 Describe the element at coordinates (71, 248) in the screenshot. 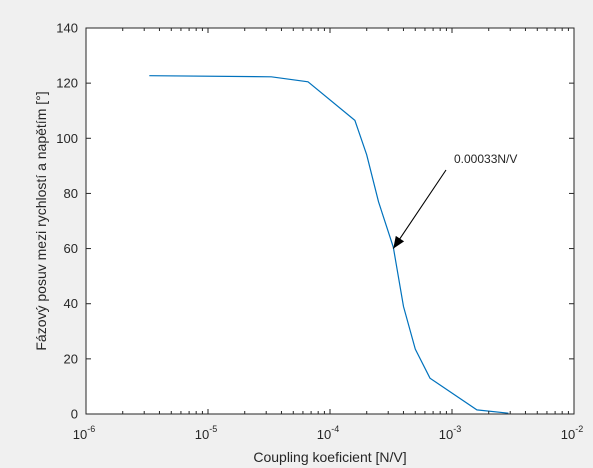

I see `y-tick-label: 60` at that location.